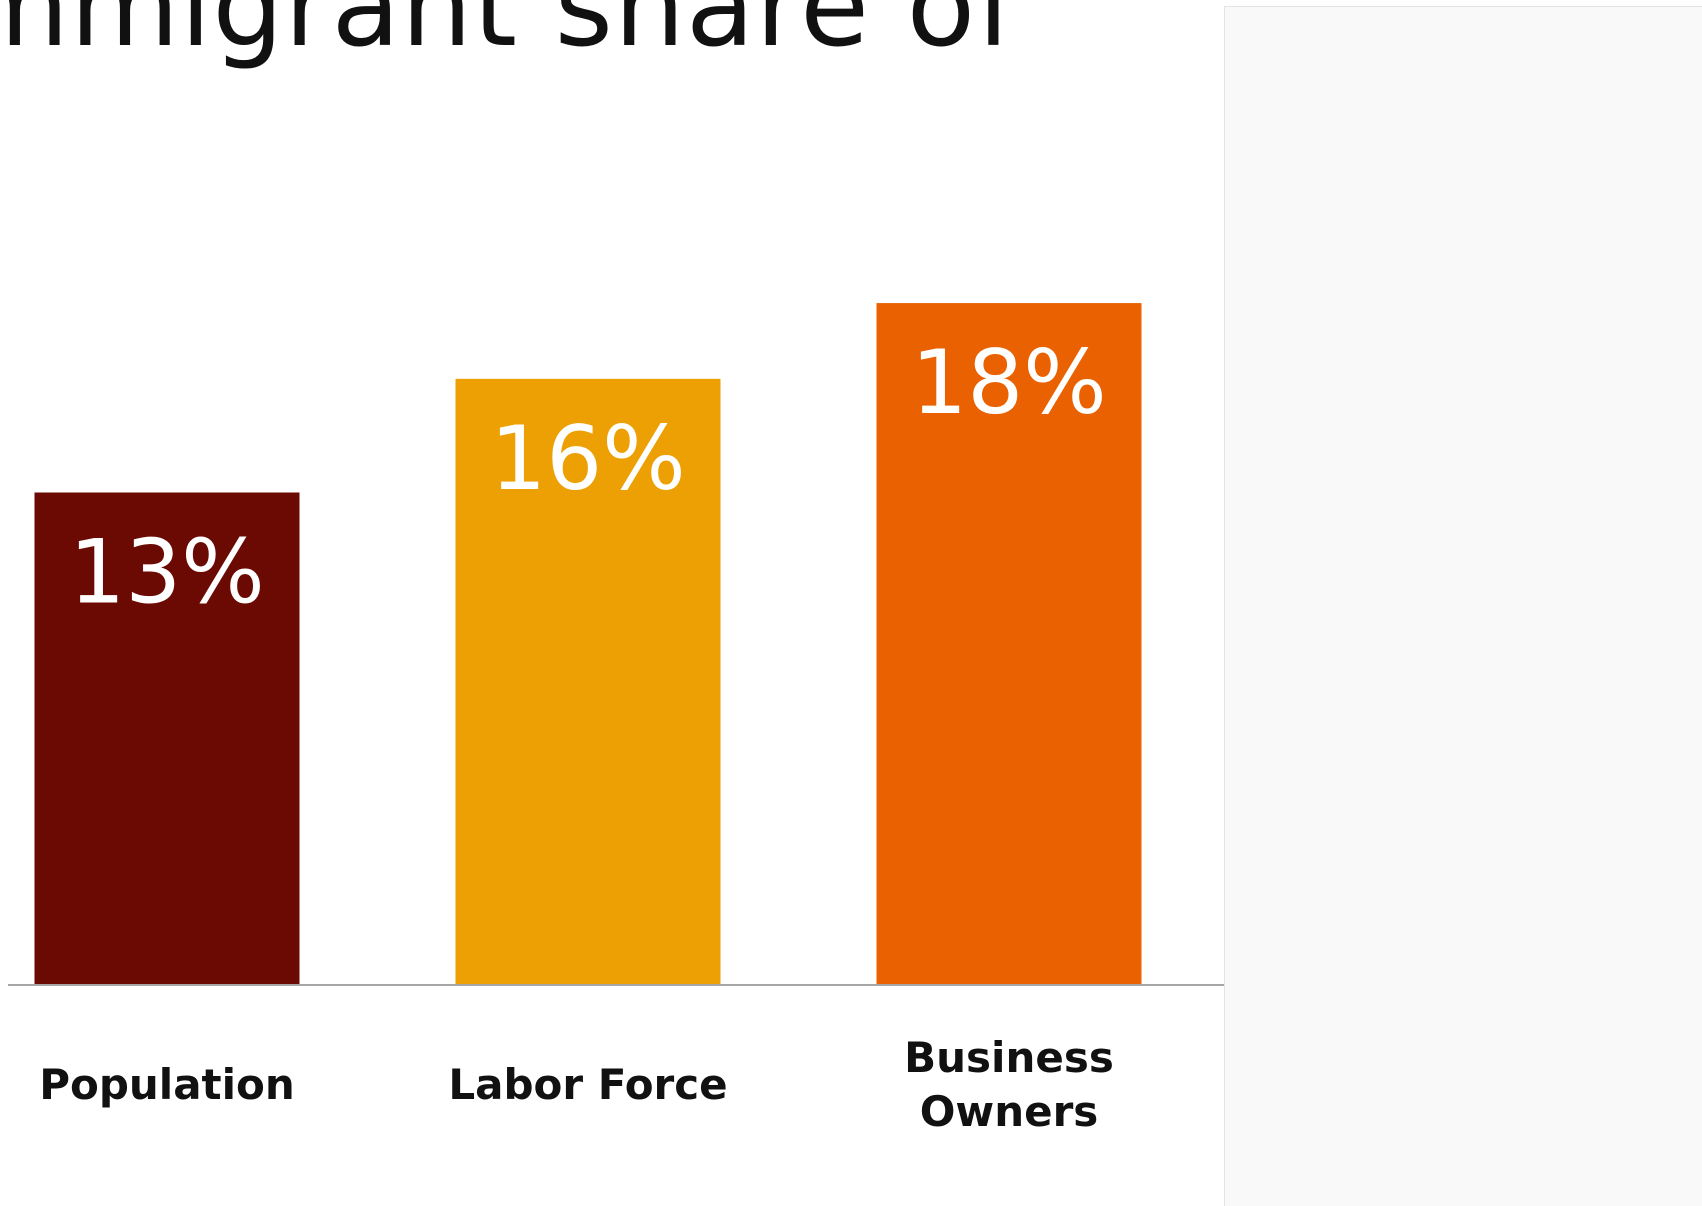 This screenshot has height=1206, width=1702. What do you see at coordinates (588, 458) in the screenshot?
I see `bar-value-label-2: 16%` at bounding box center [588, 458].